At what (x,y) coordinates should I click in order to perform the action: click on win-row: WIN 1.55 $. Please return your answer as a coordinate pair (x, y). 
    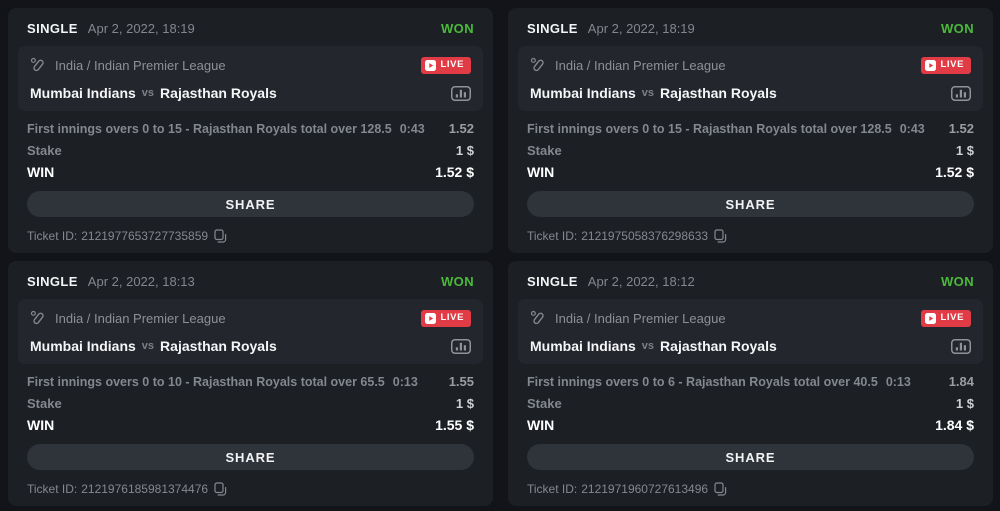
    Looking at the image, I should click on (250, 425).